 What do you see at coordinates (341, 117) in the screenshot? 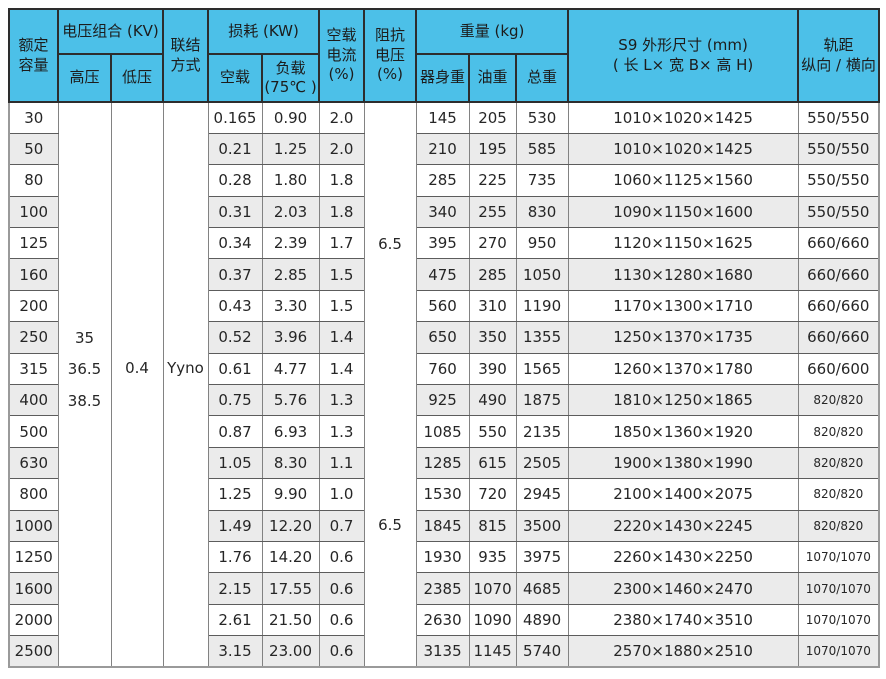
I see `cell-no-load-current: 2.0` at bounding box center [341, 117].